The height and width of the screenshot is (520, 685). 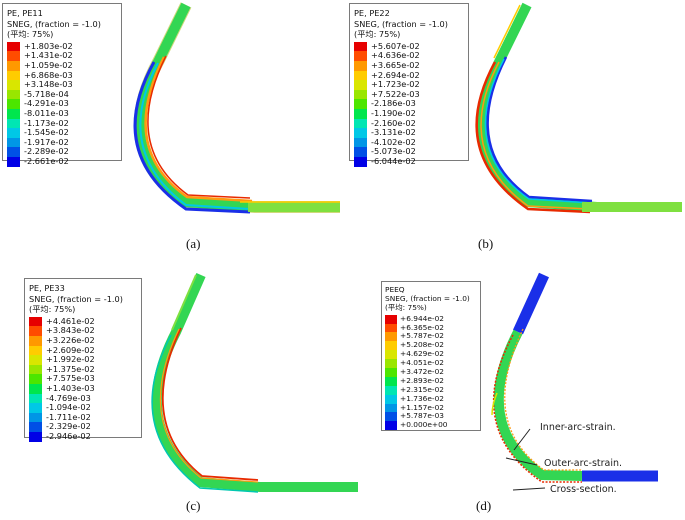 What do you see at coordinates (85, 330) in the screenshot?
I see `legend-row: +3.843e-02` at bounding box center [85, 330].